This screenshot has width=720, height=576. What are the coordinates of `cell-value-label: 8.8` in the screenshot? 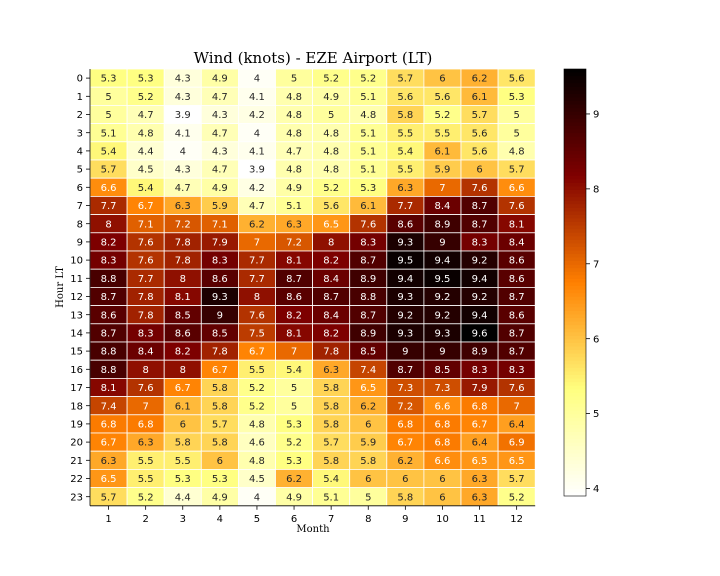 It's located at (109, 370).